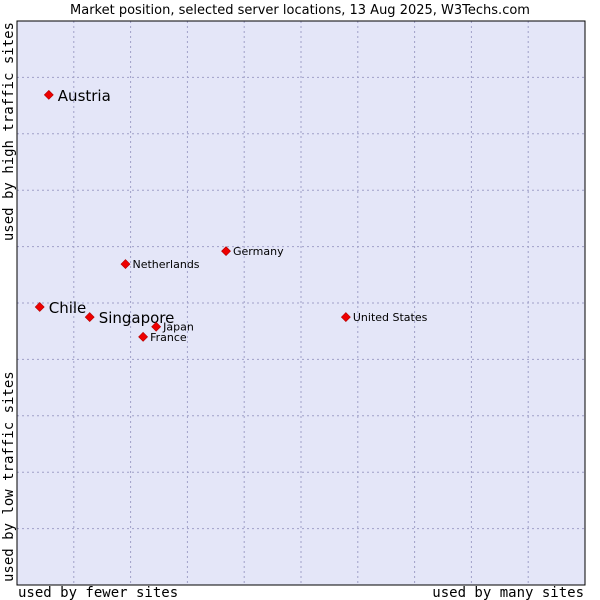 Image resolution: width=600 pixels, height=600 pixels. Describe the element at coordinates (39, 307) in the screenshot. I see `point-marker-chile` at that location.